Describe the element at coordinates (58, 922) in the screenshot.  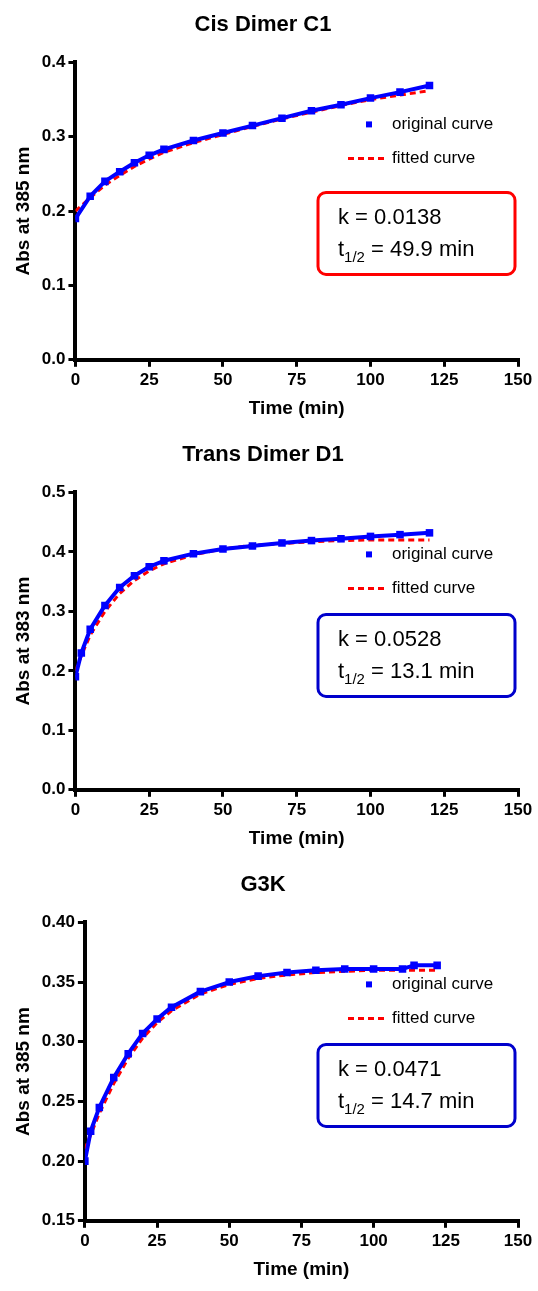
I see `y-tick-label: 0.40` at that location.